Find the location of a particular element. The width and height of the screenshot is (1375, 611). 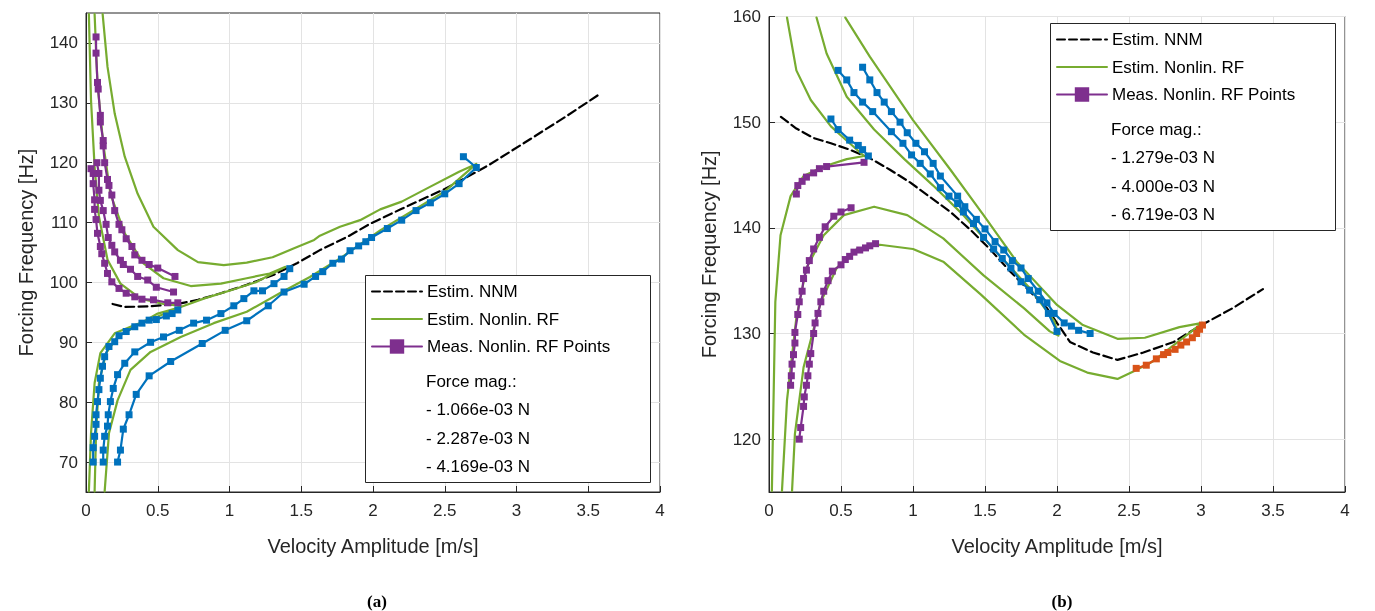

x-tick-label: 0 is located at coordinates (769, 510).